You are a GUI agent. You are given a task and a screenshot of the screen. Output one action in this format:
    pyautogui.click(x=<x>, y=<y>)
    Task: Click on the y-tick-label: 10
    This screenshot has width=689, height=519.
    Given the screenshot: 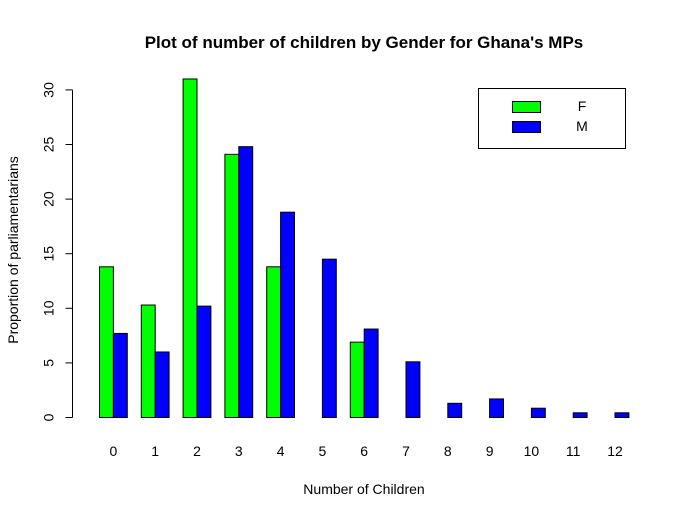 What is the action you would take?
    pyautogui.click(x=49, y=308)
    